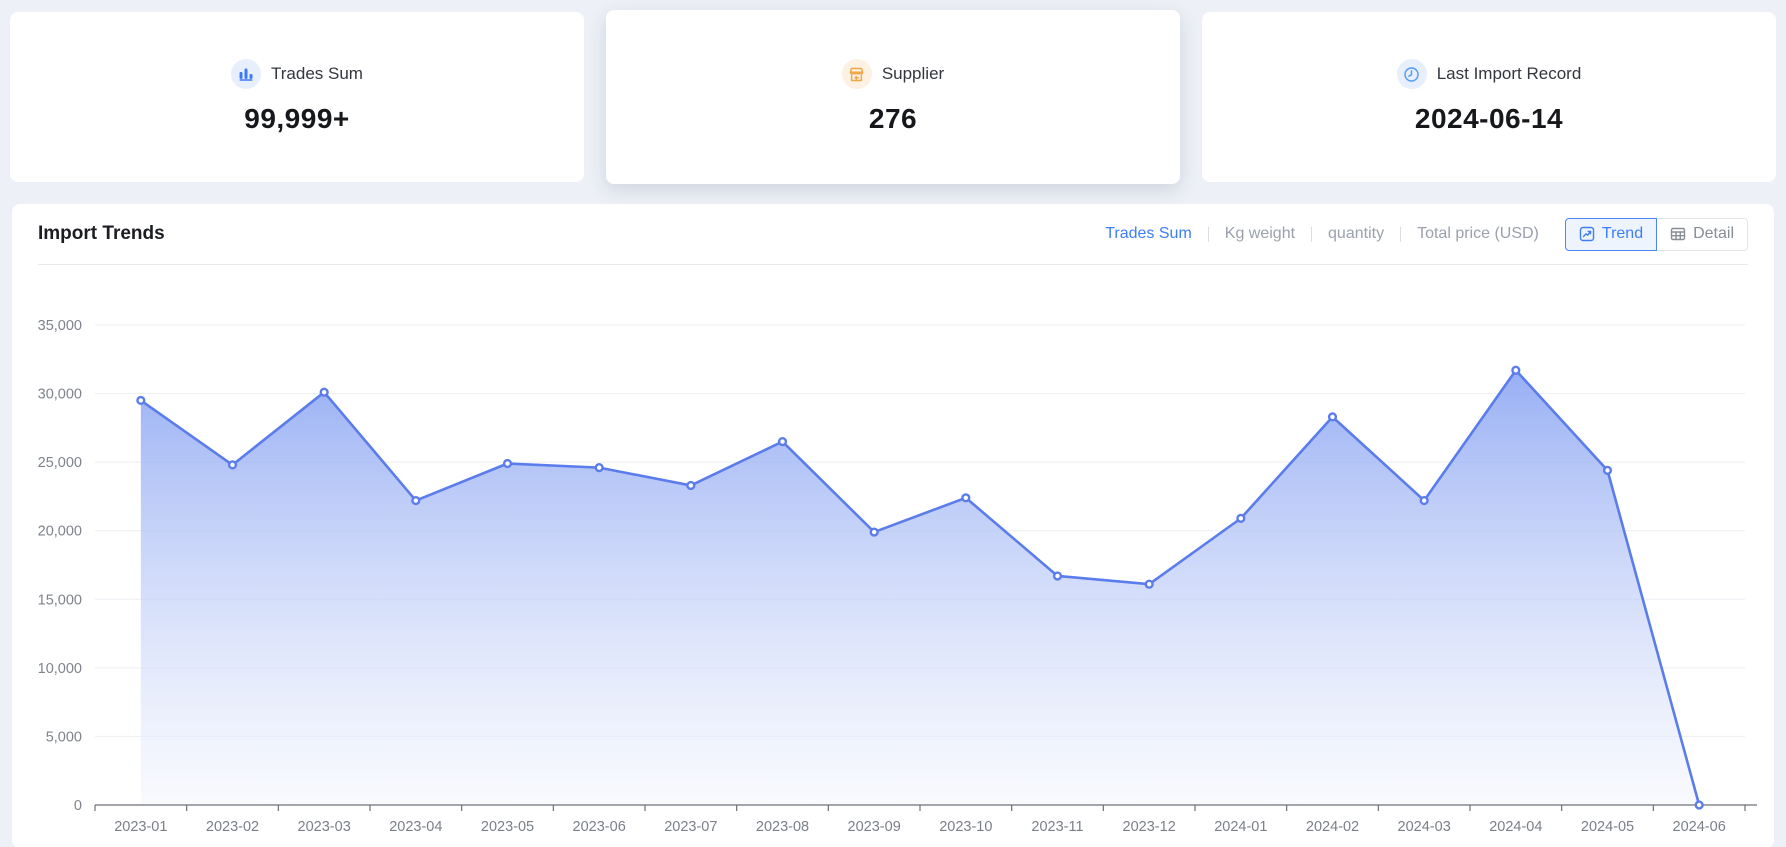 Image resolution: width=1786 pixels, height=847 pixels. What do you see at coordinates (856, 74) in the screenshot?
I see `shop-icon` at bounding box center [856, 74].